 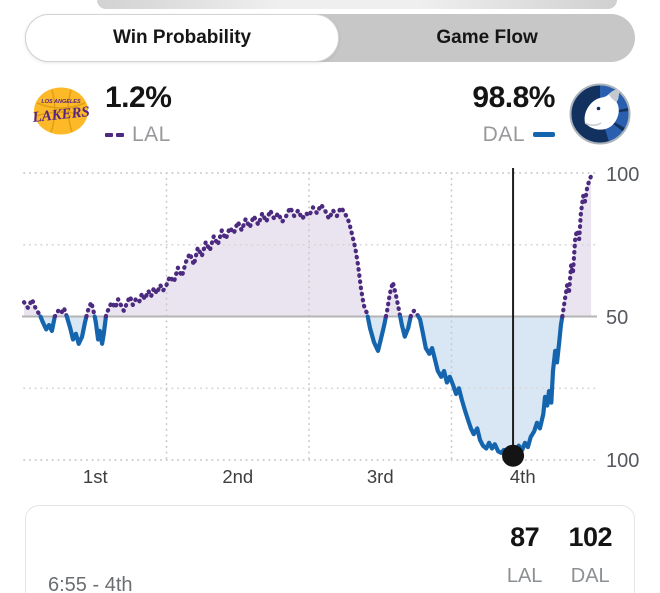 I want to click on x-axis-label-4th: 4th, so click(x=523, y=476).